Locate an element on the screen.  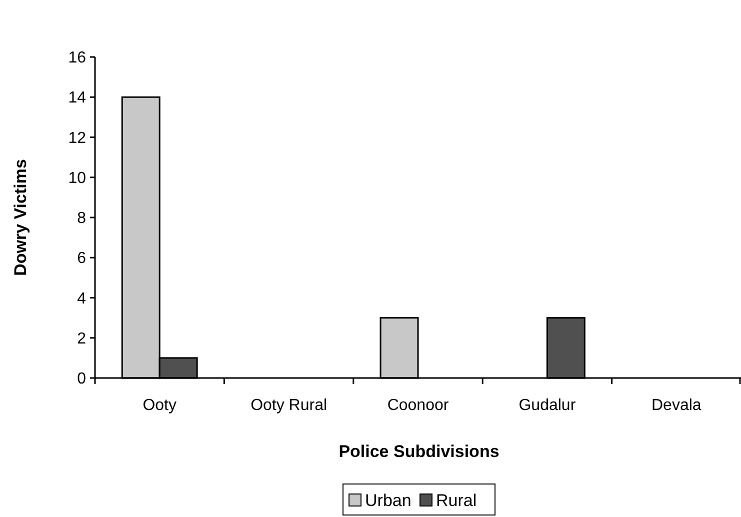
y-tick-label: 12 is located at coordinates (77, 138).